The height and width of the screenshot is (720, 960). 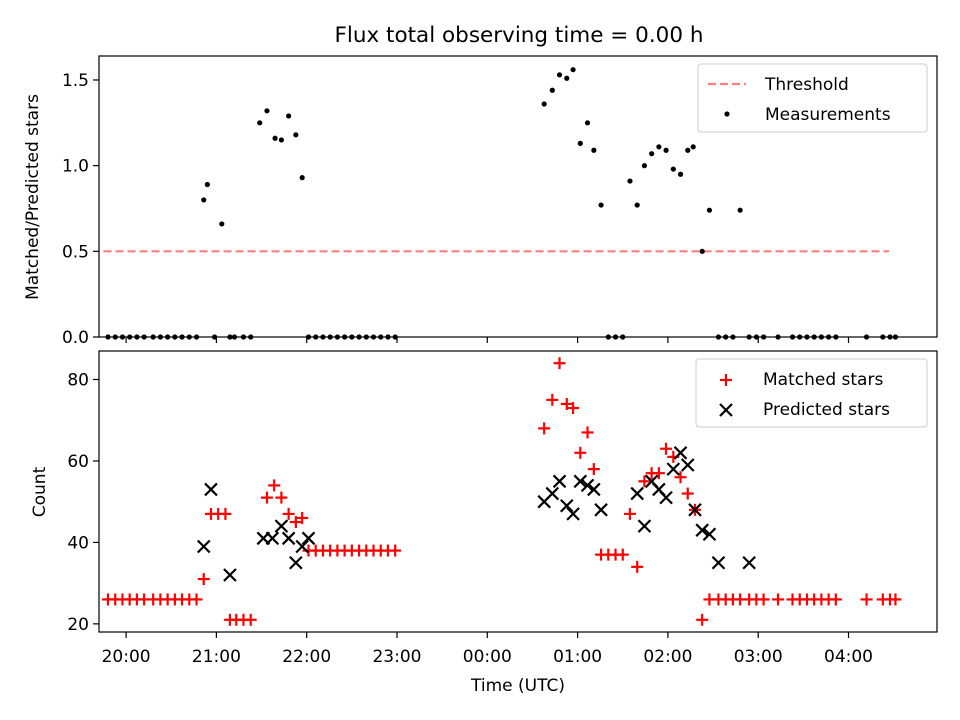 I want to click on top-ytick-label: 0.0, so click(x=75, y=338).